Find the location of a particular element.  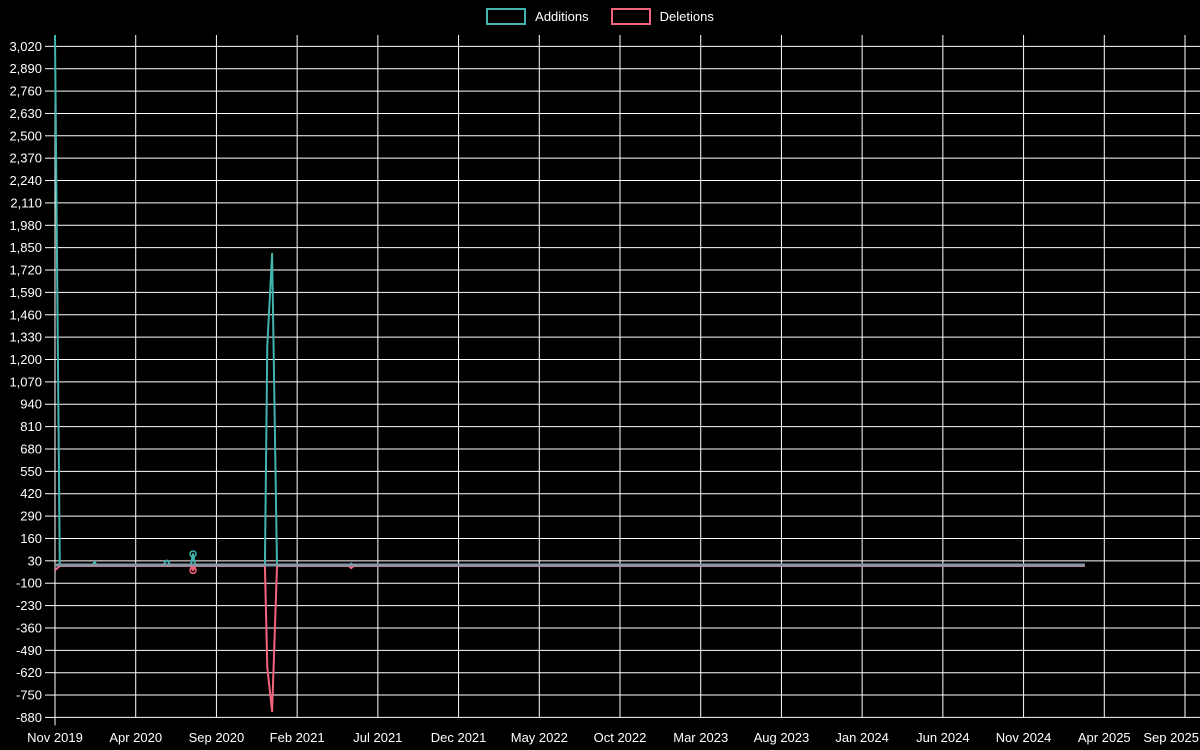

legend-item-additions: Additions is located at coordinates (537, 16).